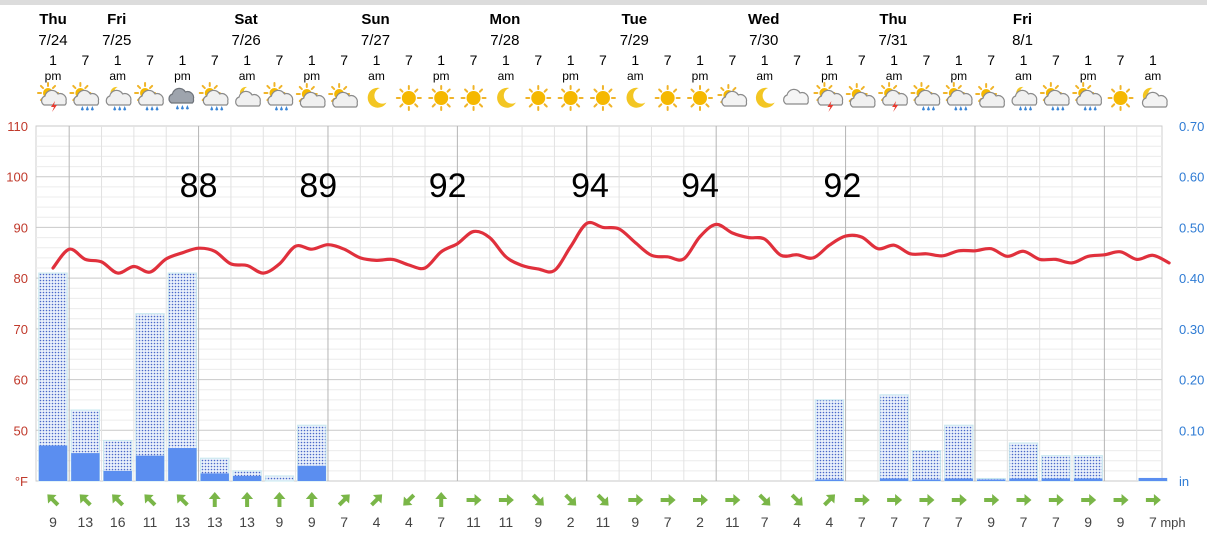 The image size is (1207, 534). What do you see at coordinates (504, 40) in the screenshot?
I see `day-date: 7/28` at bounding box center [504, 40].